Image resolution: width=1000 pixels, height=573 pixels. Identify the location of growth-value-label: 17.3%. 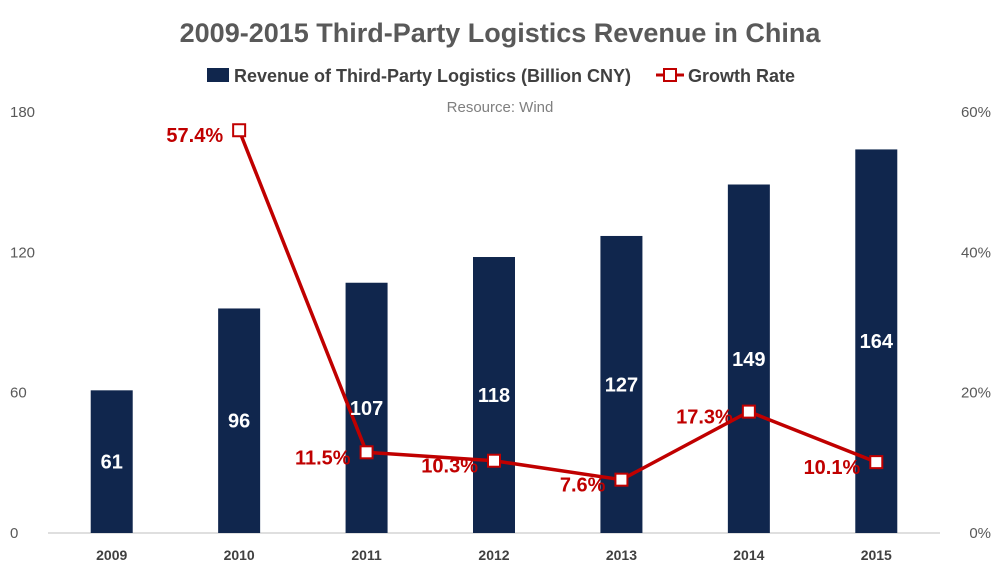
(704, 418).